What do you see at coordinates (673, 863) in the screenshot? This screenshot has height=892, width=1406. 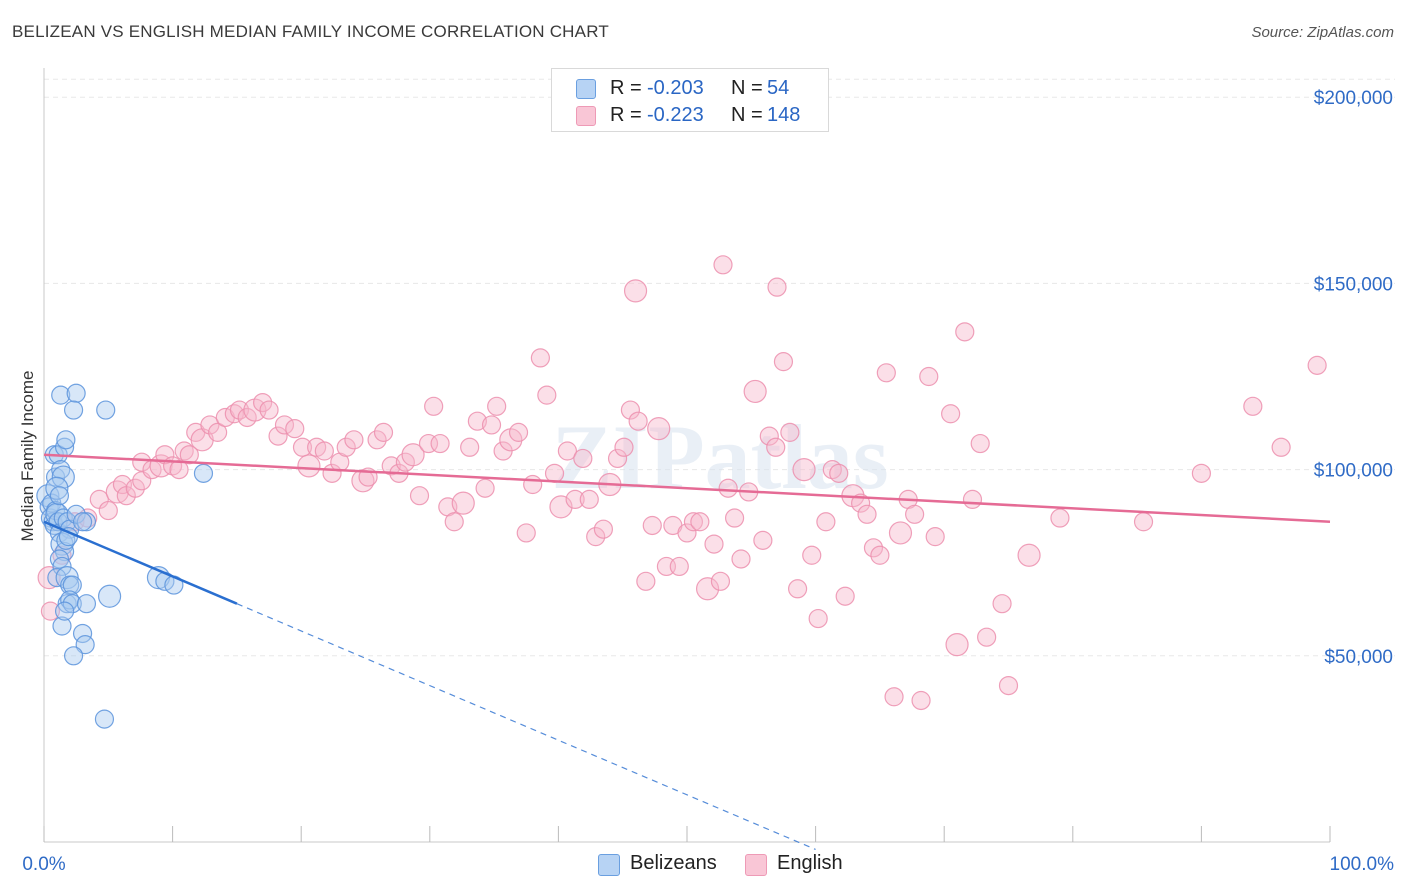 I see `bottom-legend-label-belizeans: Belizeans` at bounding box center [673, 863].